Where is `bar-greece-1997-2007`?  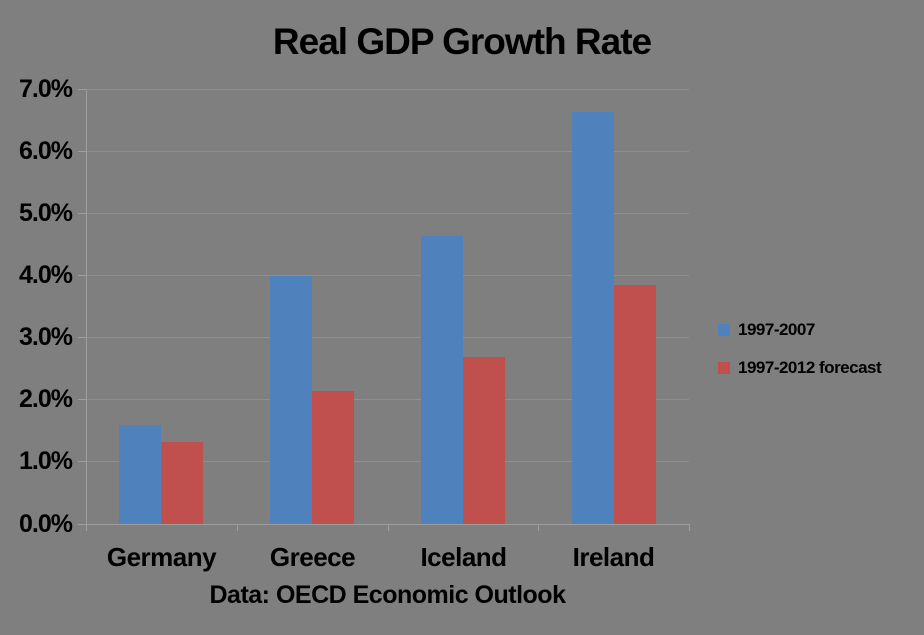
bar-greece-1997-2007 is located at coordinates (291, 400).